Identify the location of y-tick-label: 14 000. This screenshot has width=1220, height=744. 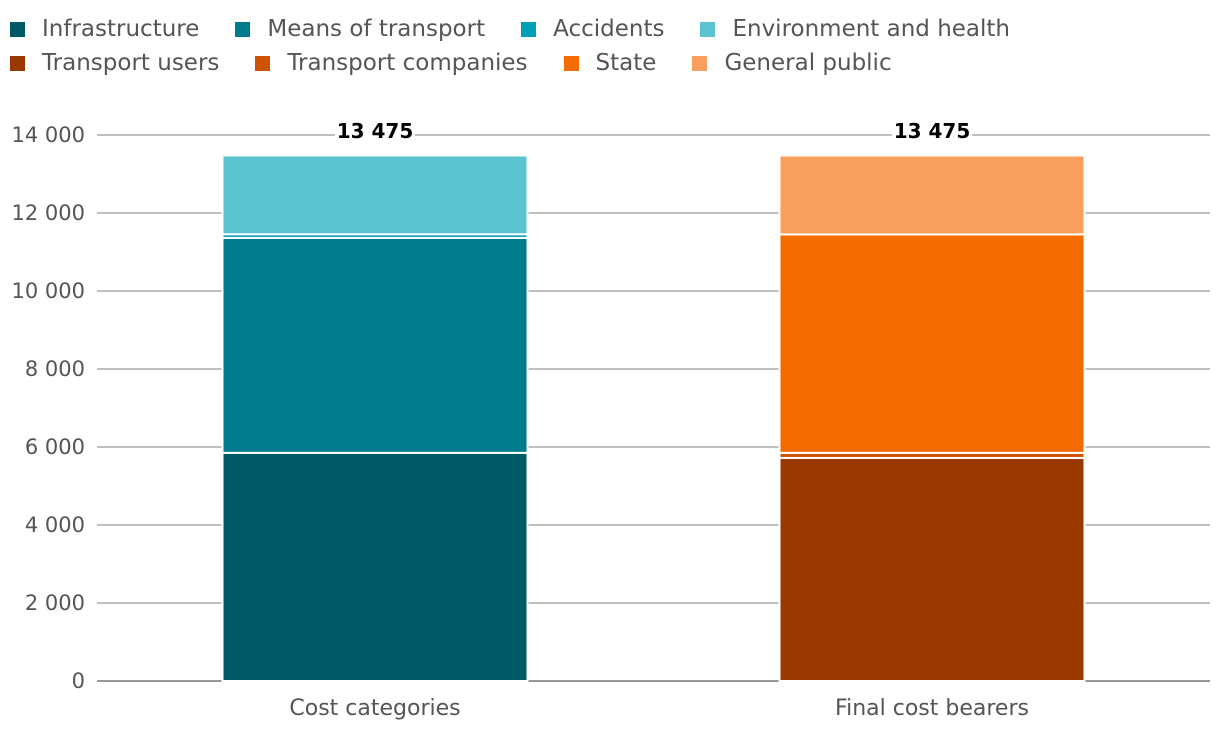
(48, 135).